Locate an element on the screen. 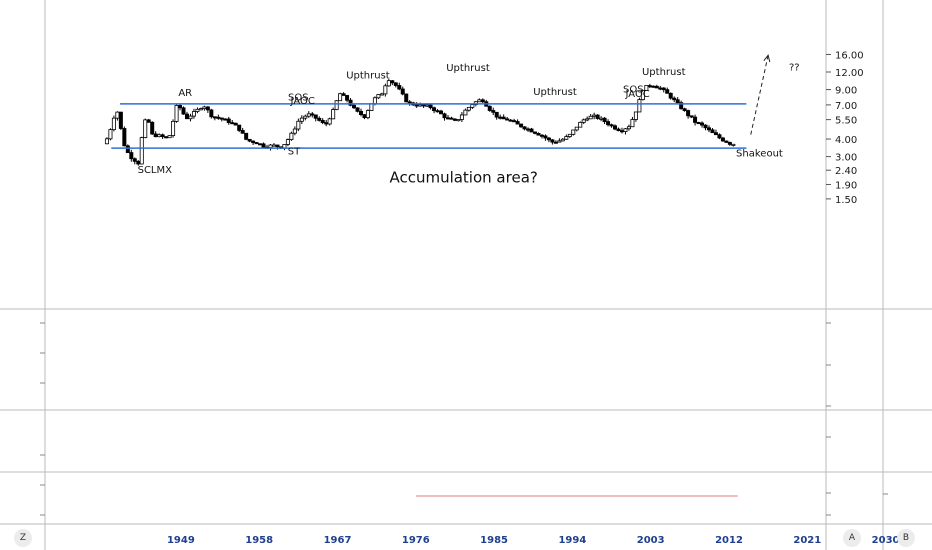 This screenshot has height=550, width=932. annotation-label: JAOC is located at coordinates (637, 94).